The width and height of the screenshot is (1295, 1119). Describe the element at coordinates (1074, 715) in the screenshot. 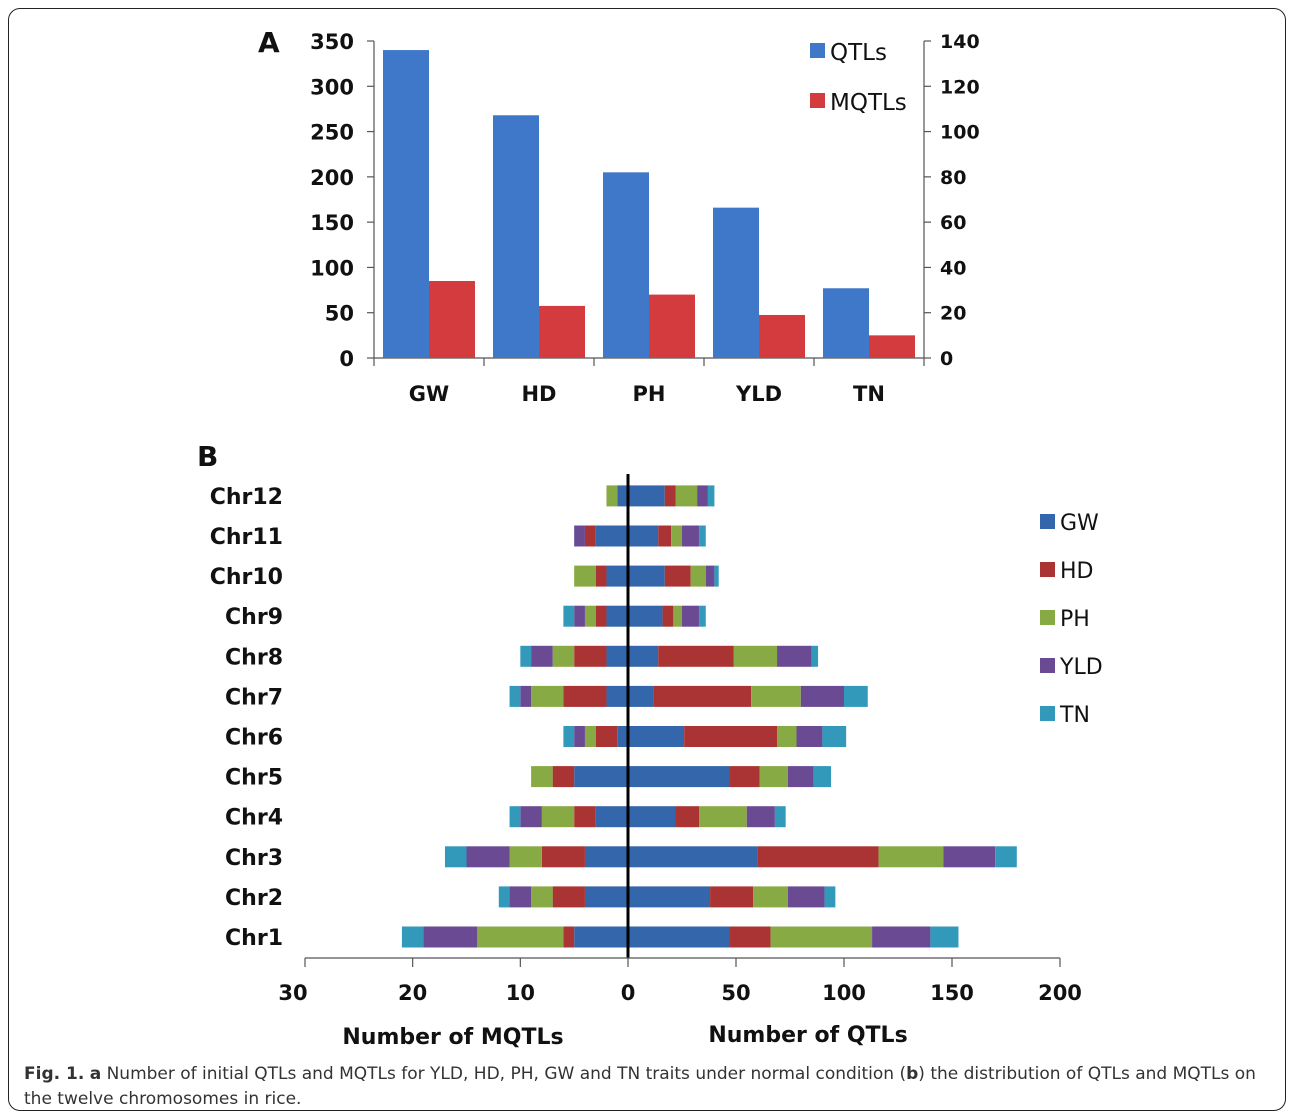

I see `panel-b-legend-label: TN` at that location.